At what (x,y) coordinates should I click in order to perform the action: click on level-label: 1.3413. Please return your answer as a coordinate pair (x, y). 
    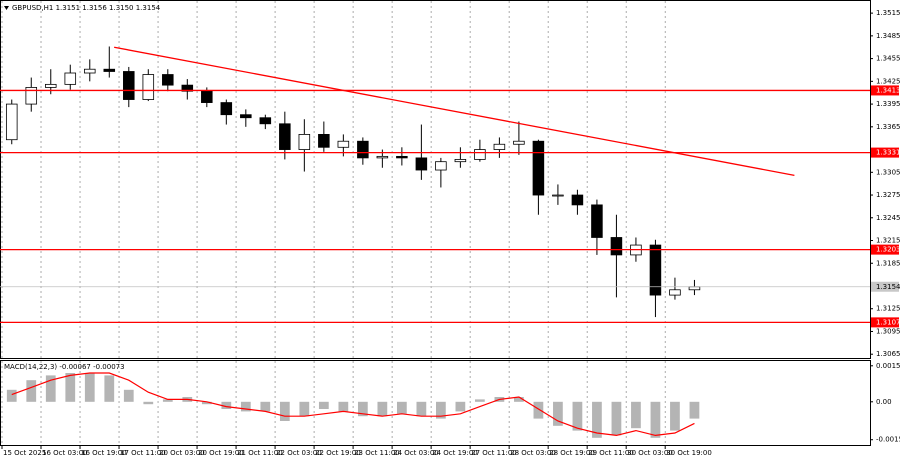
    Looking at the image, I should click on (888, 90).